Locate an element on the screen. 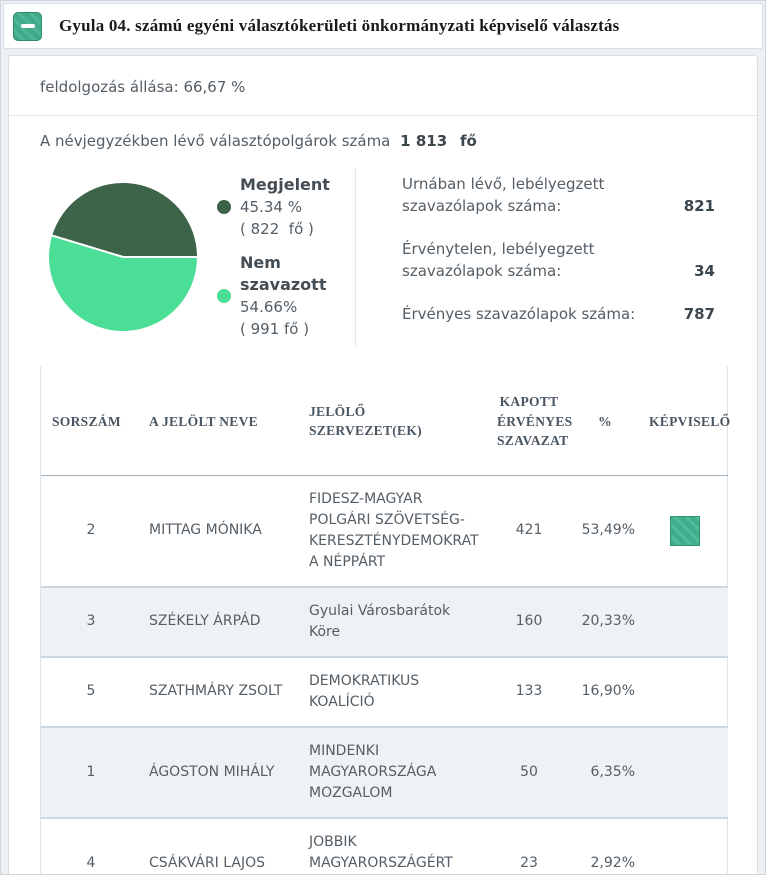 This screenshot has height=875, width=766. cell-jelolt-neve: SZÉKELY ÁRPÁD is located at coordinates (221, 622).